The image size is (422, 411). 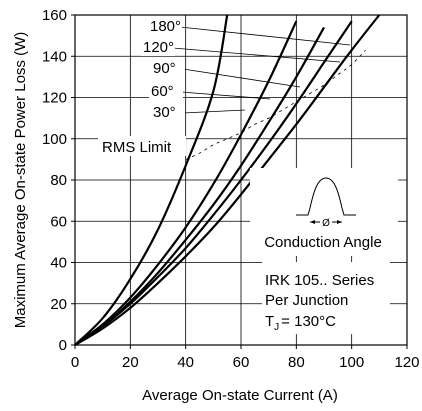 What do you see at coordinates (58, 221) in the screenshot?
I see `y-tick-label: 60` at bounding box center [58, 221].